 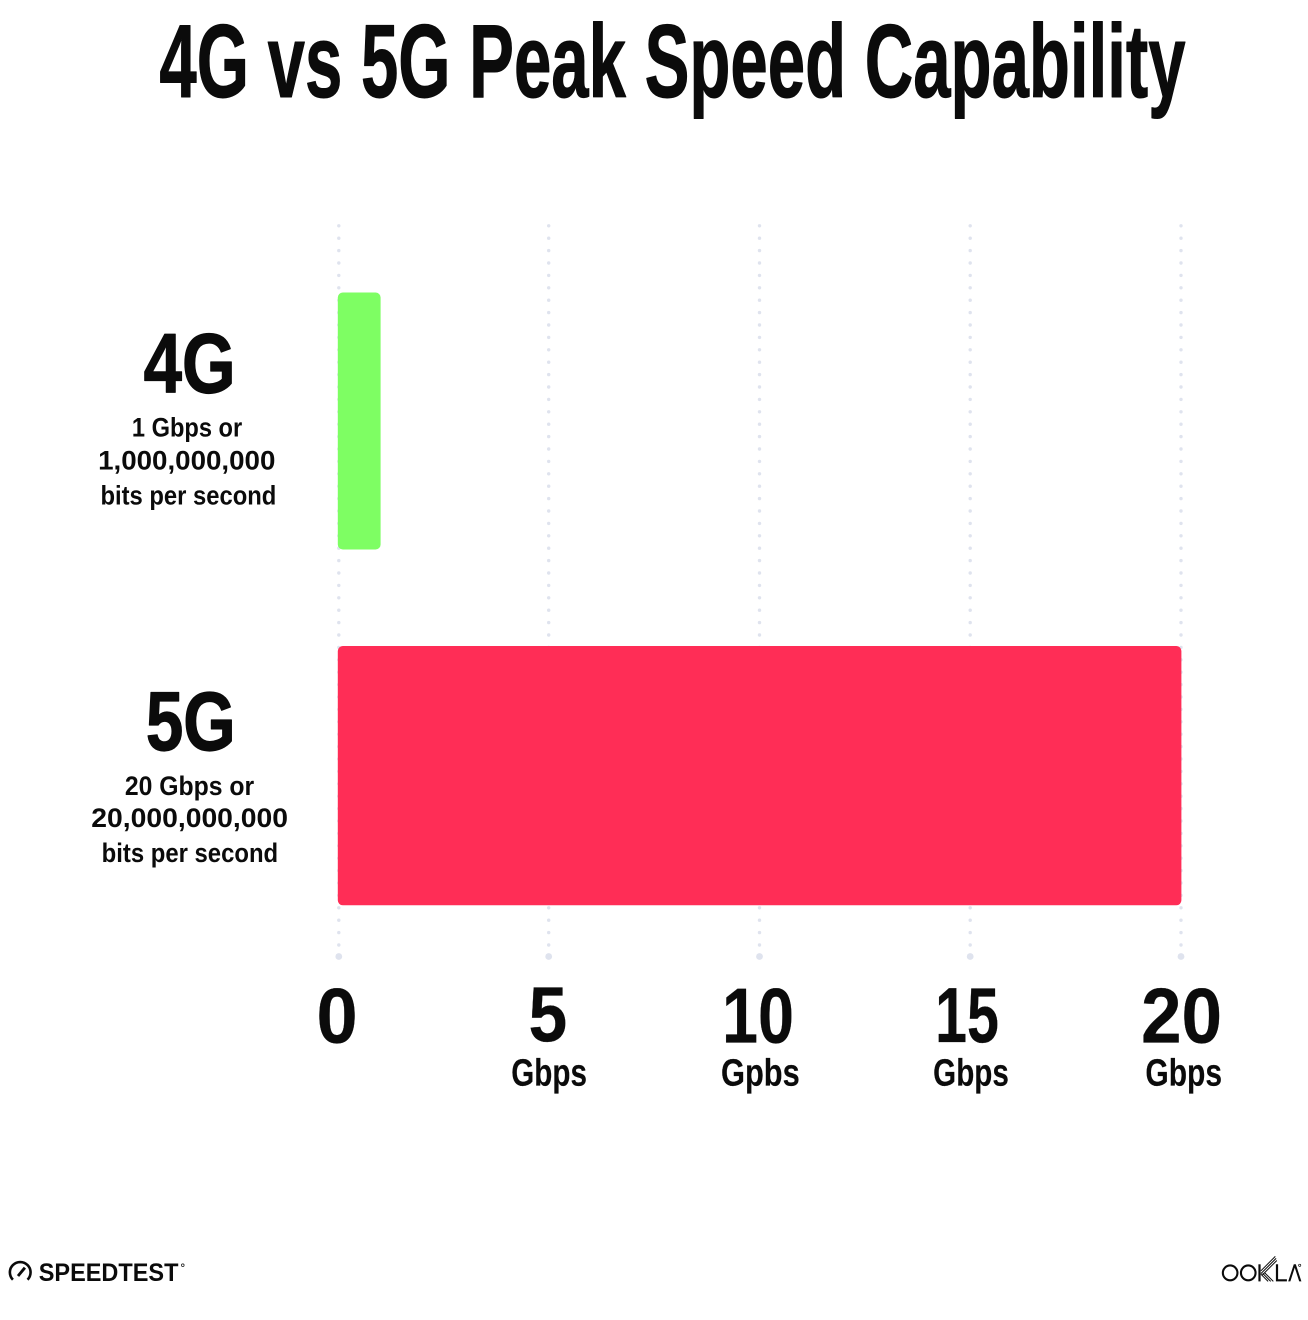 I want to click on svg-text: 10, so click(x=758, y=1016).